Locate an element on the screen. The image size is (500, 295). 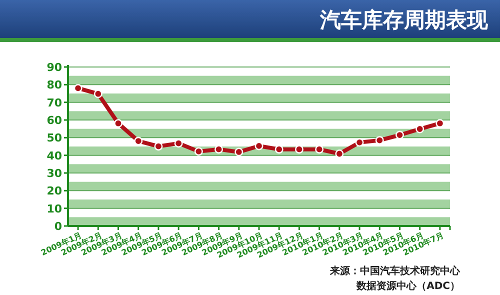
y-tick-label: 60 is located at coordinates (54, 120).